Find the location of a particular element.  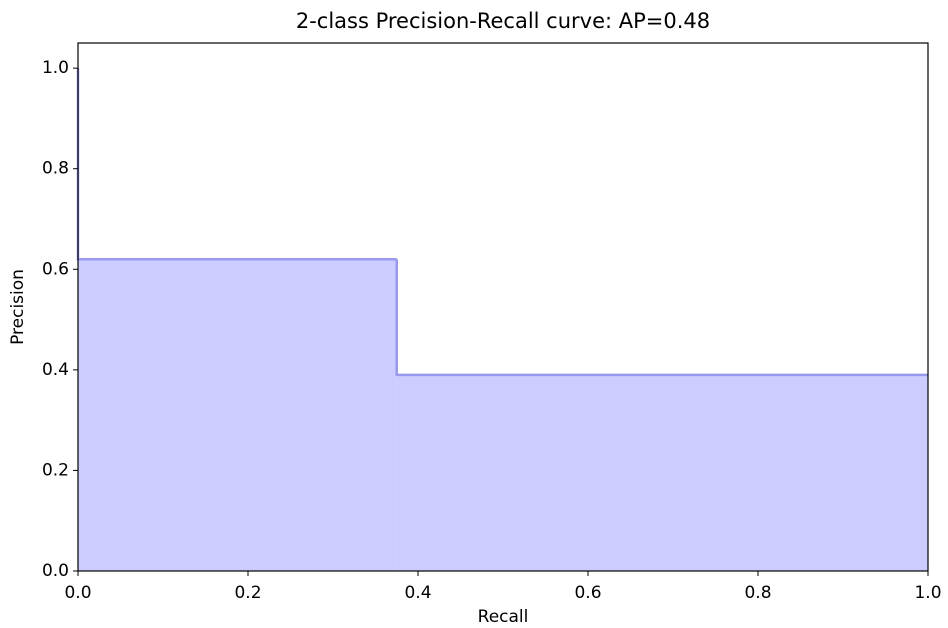

x-tick-label: 0.0 is located at coordinates (77, 593).